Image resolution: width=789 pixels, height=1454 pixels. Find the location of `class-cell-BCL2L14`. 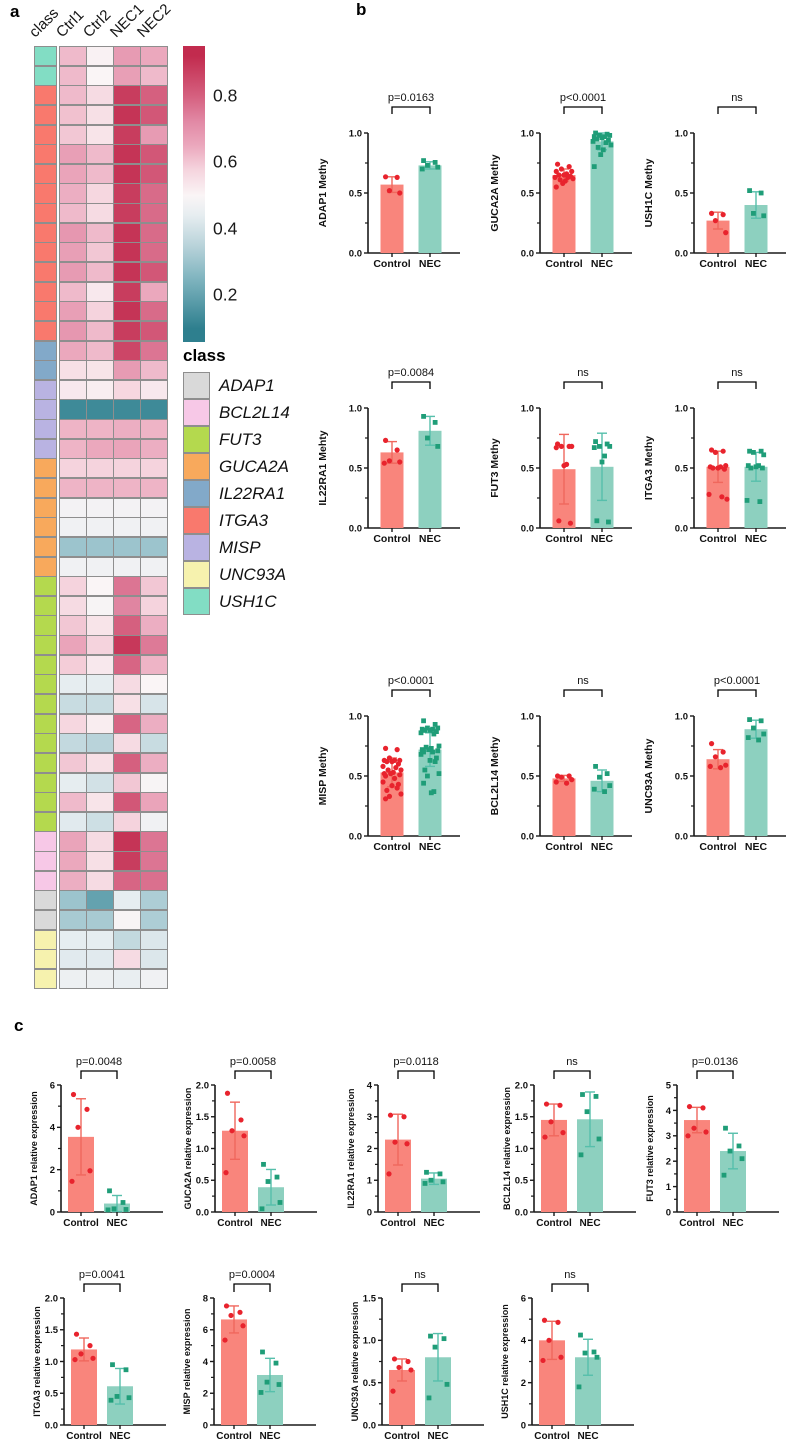

class-cell-BCL2L14 is located at coordinates (45, 861).